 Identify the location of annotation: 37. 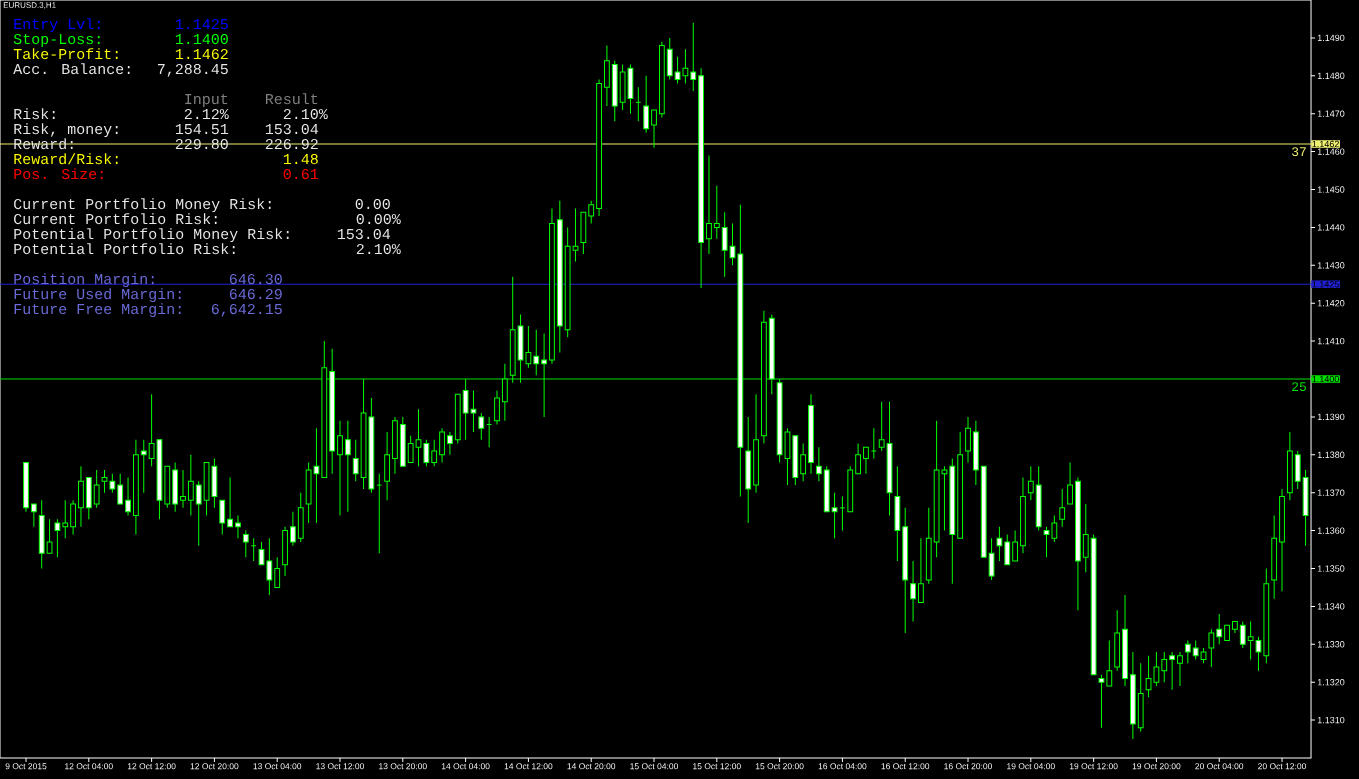
(1299, 152).